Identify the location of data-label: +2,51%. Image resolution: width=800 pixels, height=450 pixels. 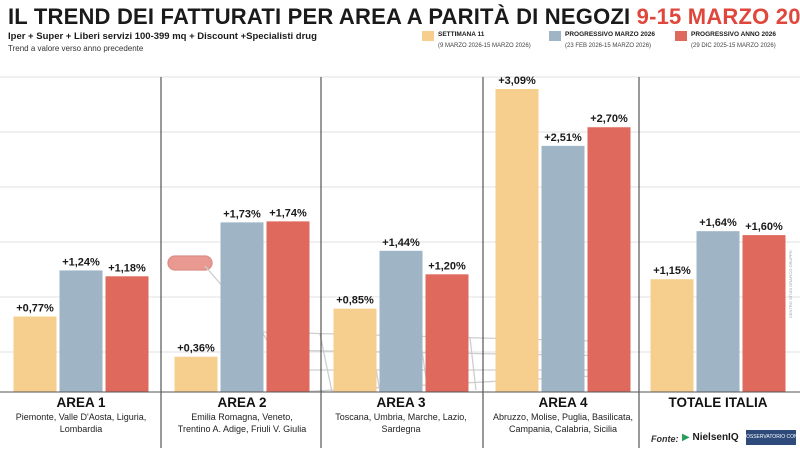
(563, 138).